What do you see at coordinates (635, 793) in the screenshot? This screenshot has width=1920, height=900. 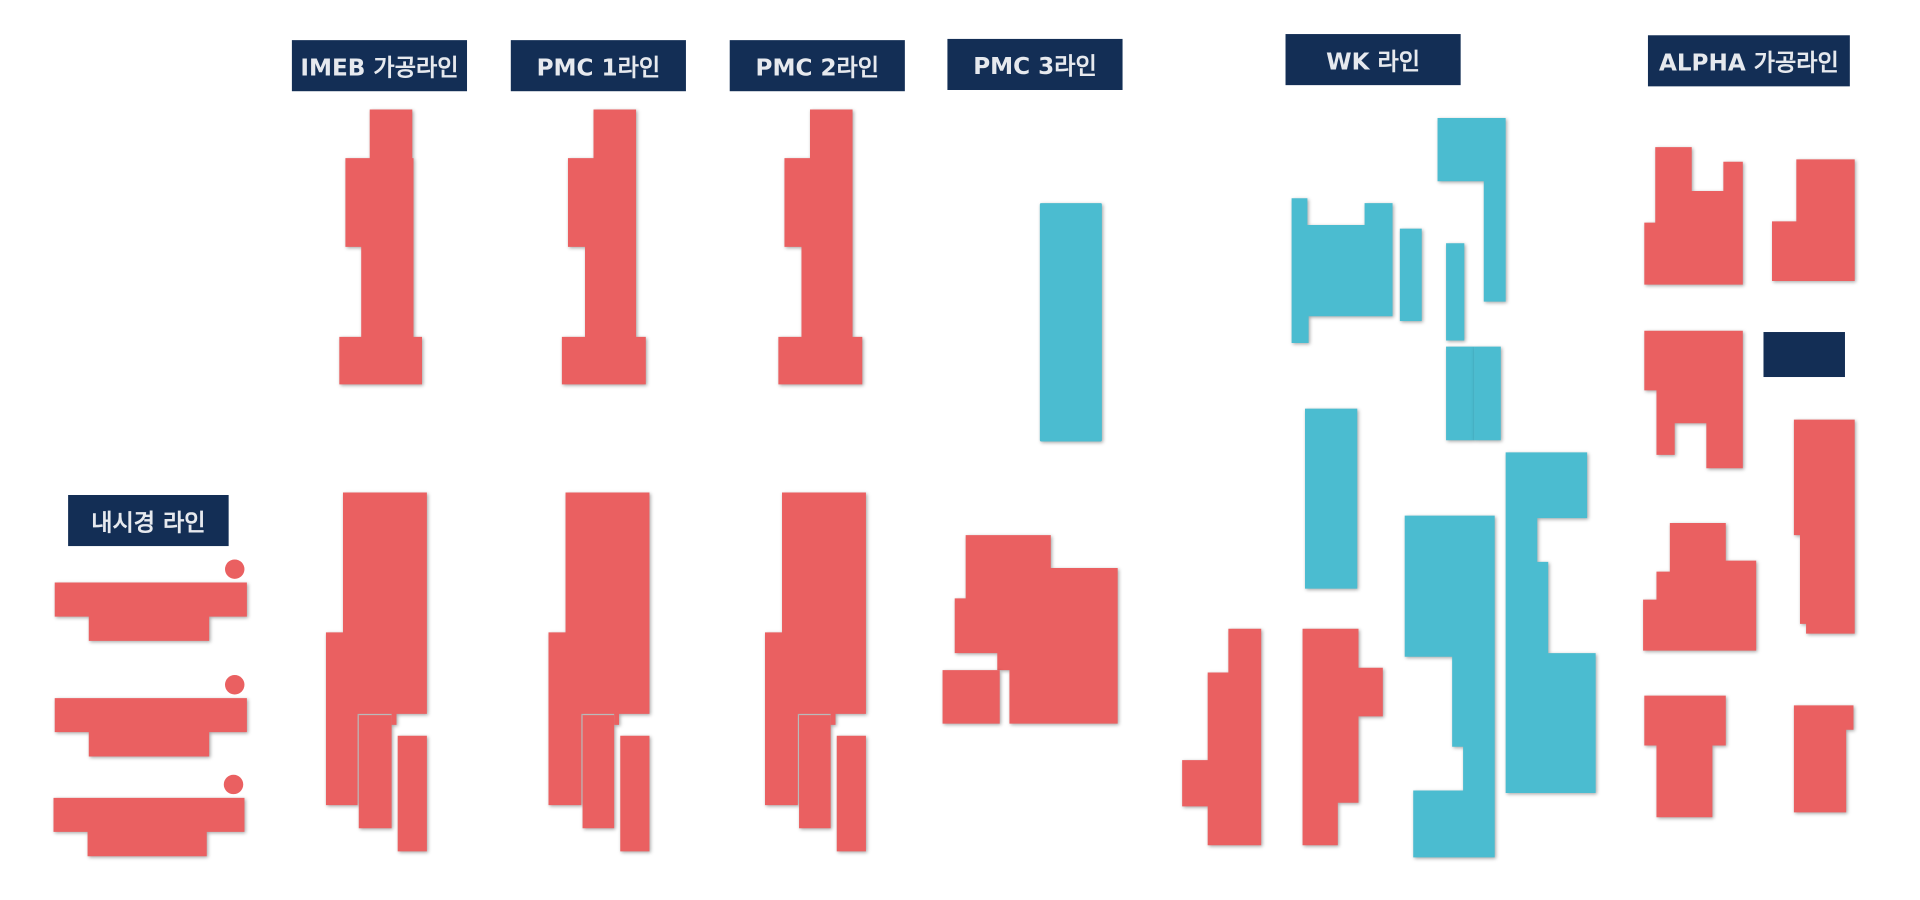 I see `pmc1-lower-sub2` at bounding box center [635, 793].